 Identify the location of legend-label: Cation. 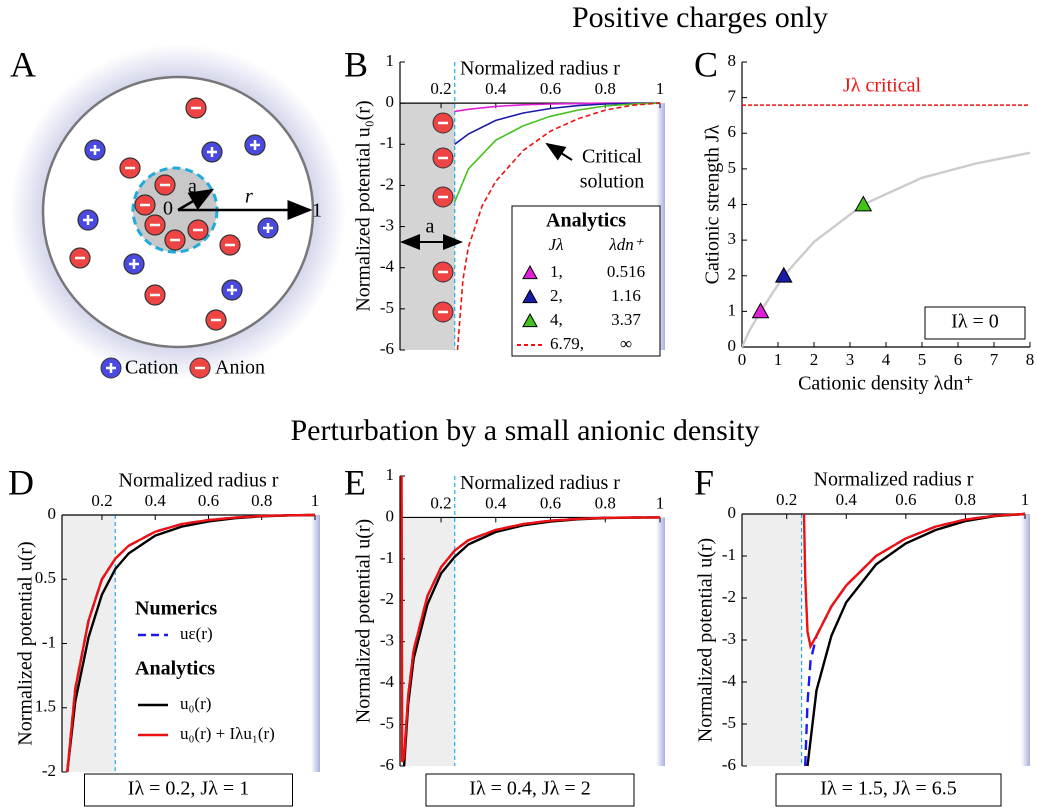
(151, 368).